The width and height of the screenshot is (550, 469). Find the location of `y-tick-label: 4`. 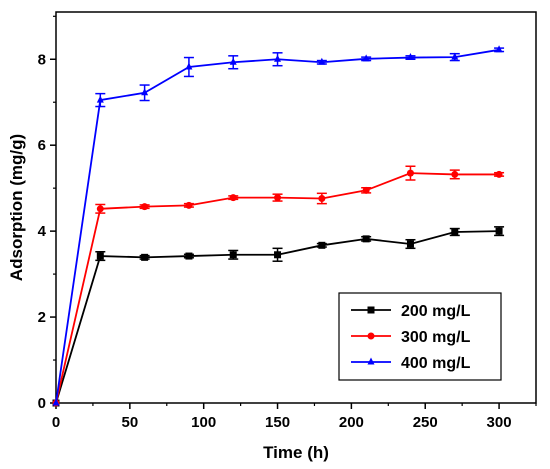

y-tick-label: 4 is located at coordinates (42, 231).